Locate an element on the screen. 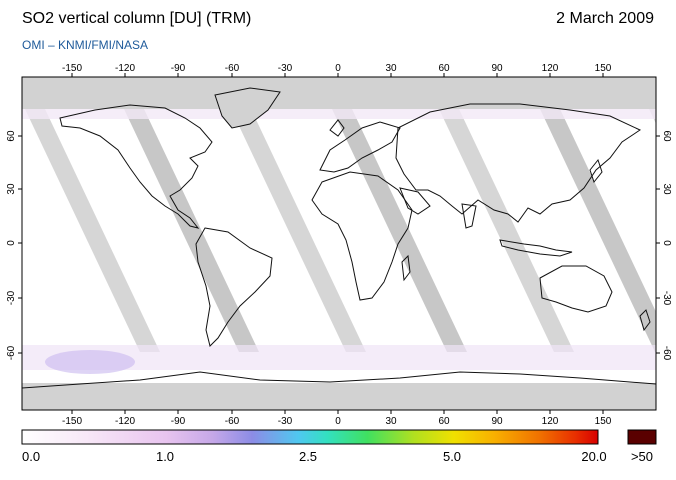  latitude-labels-left: 60 30 0 -30 -60 is located at coordinates (11, 245).